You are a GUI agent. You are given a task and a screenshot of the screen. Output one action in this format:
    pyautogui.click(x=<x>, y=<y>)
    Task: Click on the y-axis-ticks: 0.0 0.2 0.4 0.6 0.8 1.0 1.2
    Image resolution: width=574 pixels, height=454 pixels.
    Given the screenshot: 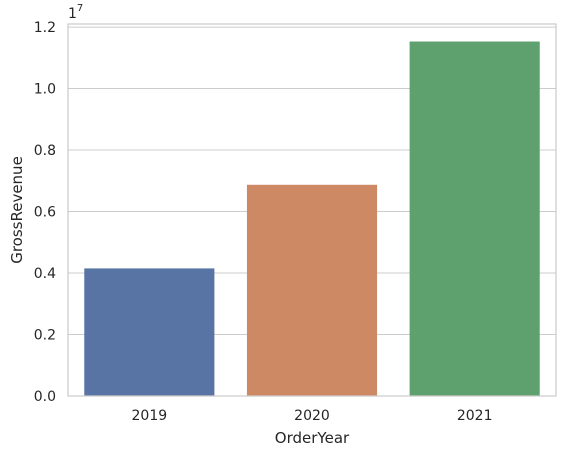 What is the action you would take?
    pyautogui.click(x=45, y=212)
    